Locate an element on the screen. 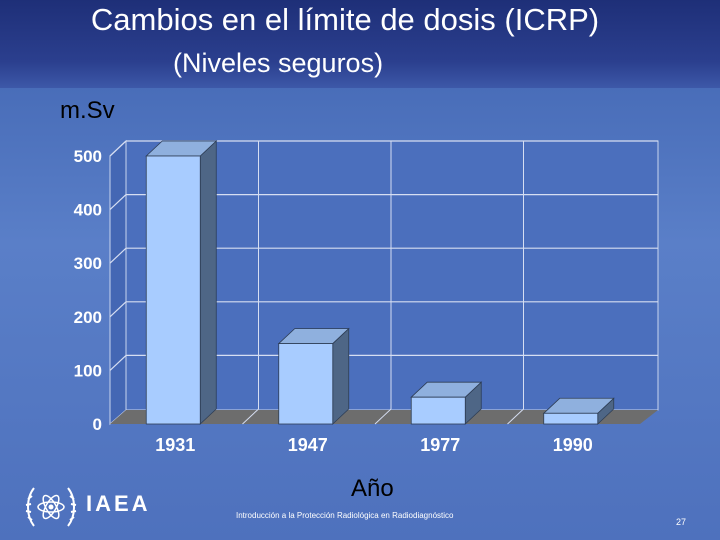 Image resolution: width=720 pixels, height=540 pixels. y-tick-label: 100 is located at coordinates (88, 370).